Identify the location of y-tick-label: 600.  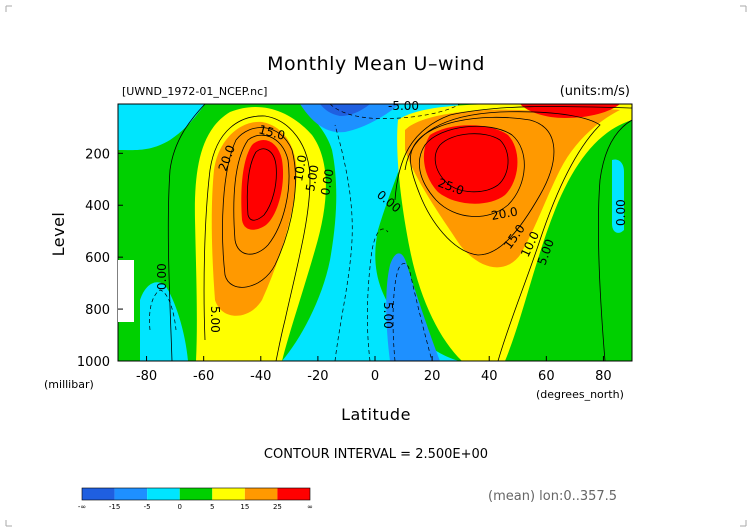
(97, 258).